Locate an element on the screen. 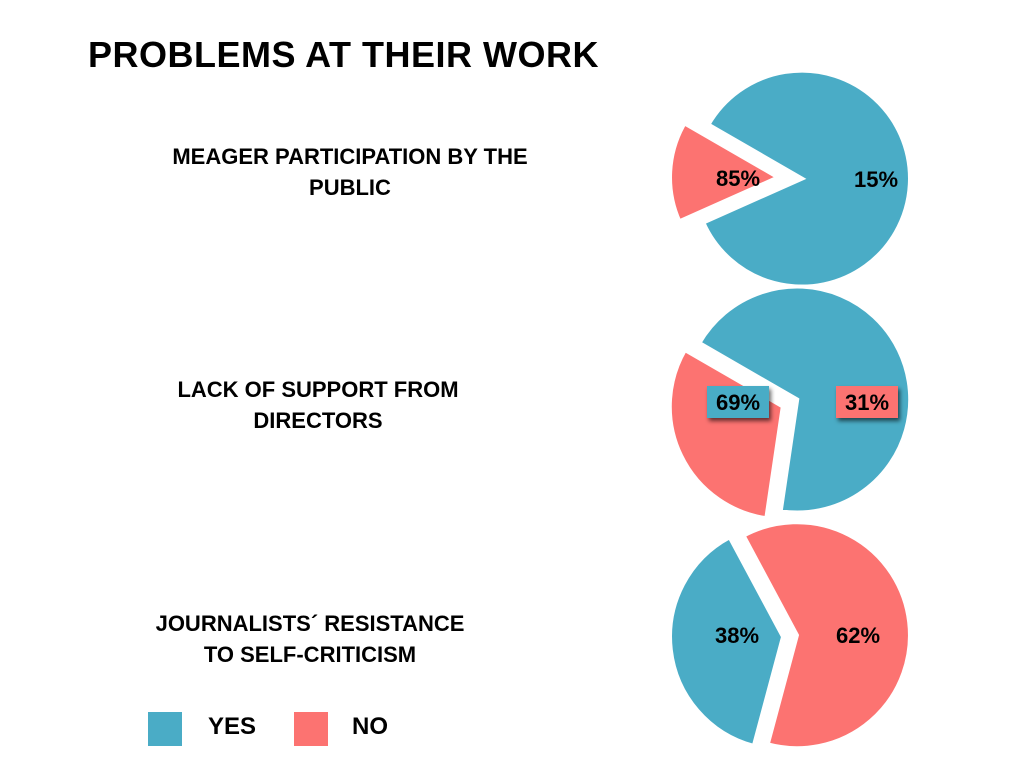 The image size is (1024, 768). chart-label-line: JOURNALISTS´ RESISTANCE is located at coordinates (310, 623).